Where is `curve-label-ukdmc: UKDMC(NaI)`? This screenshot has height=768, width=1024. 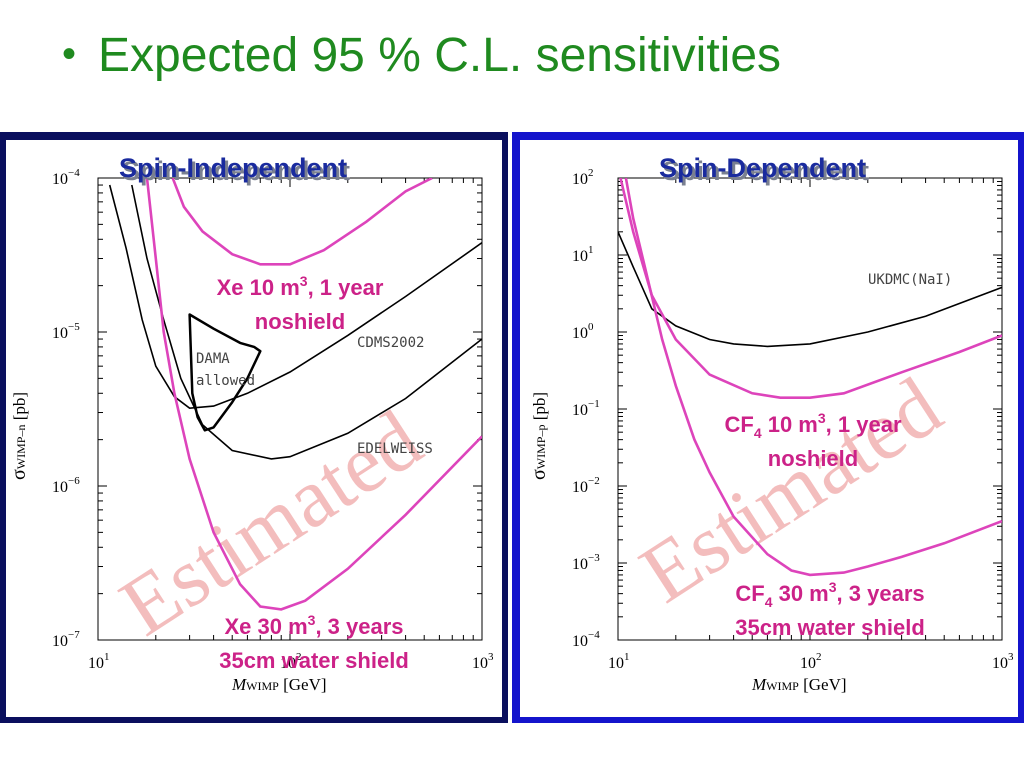
curve-label-ukdmc: UKDMC(NaI) is located at coordinates (910, 280).